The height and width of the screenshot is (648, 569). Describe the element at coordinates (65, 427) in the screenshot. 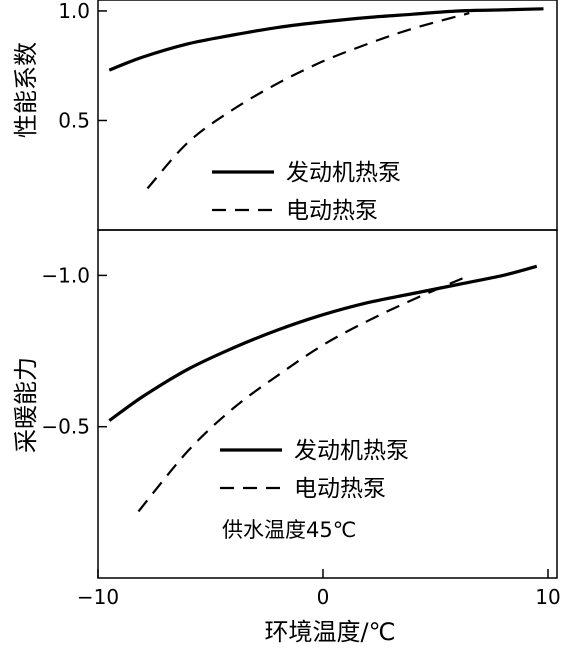

I see `y-tick-label: −0.5` at that location.